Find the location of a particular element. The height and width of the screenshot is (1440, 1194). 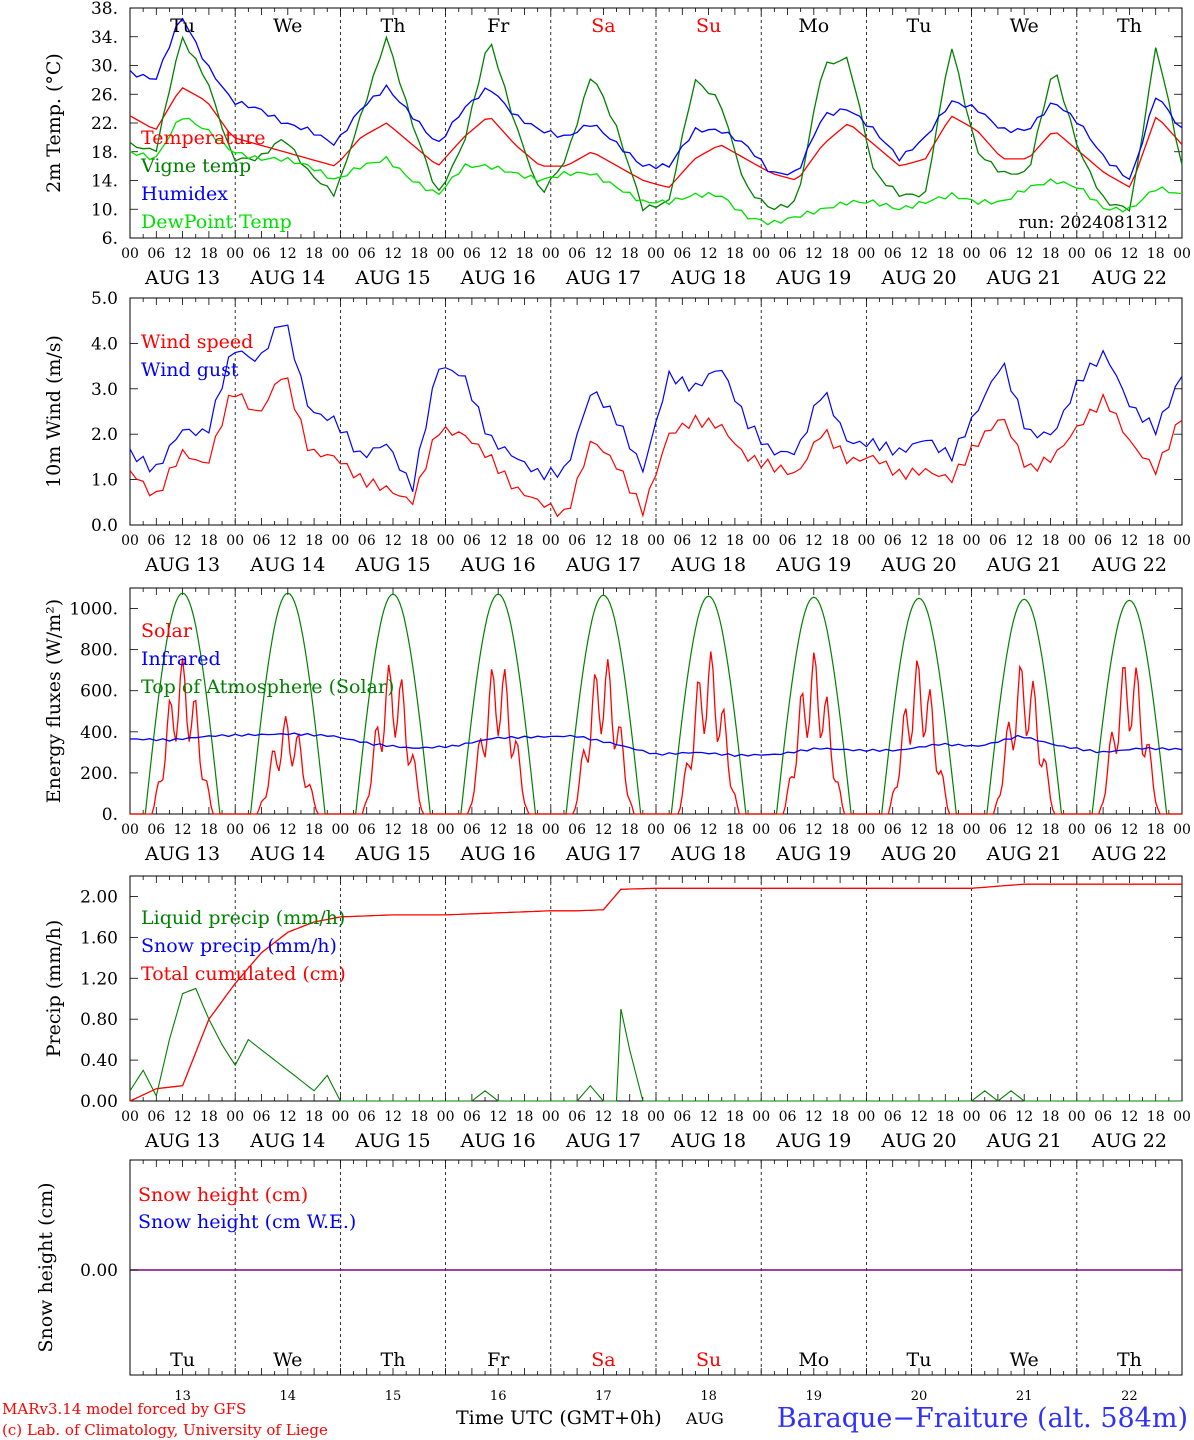

legend-total-cumulated-cm-: Total cumulated (cm) is located at coordinates (243, 974).